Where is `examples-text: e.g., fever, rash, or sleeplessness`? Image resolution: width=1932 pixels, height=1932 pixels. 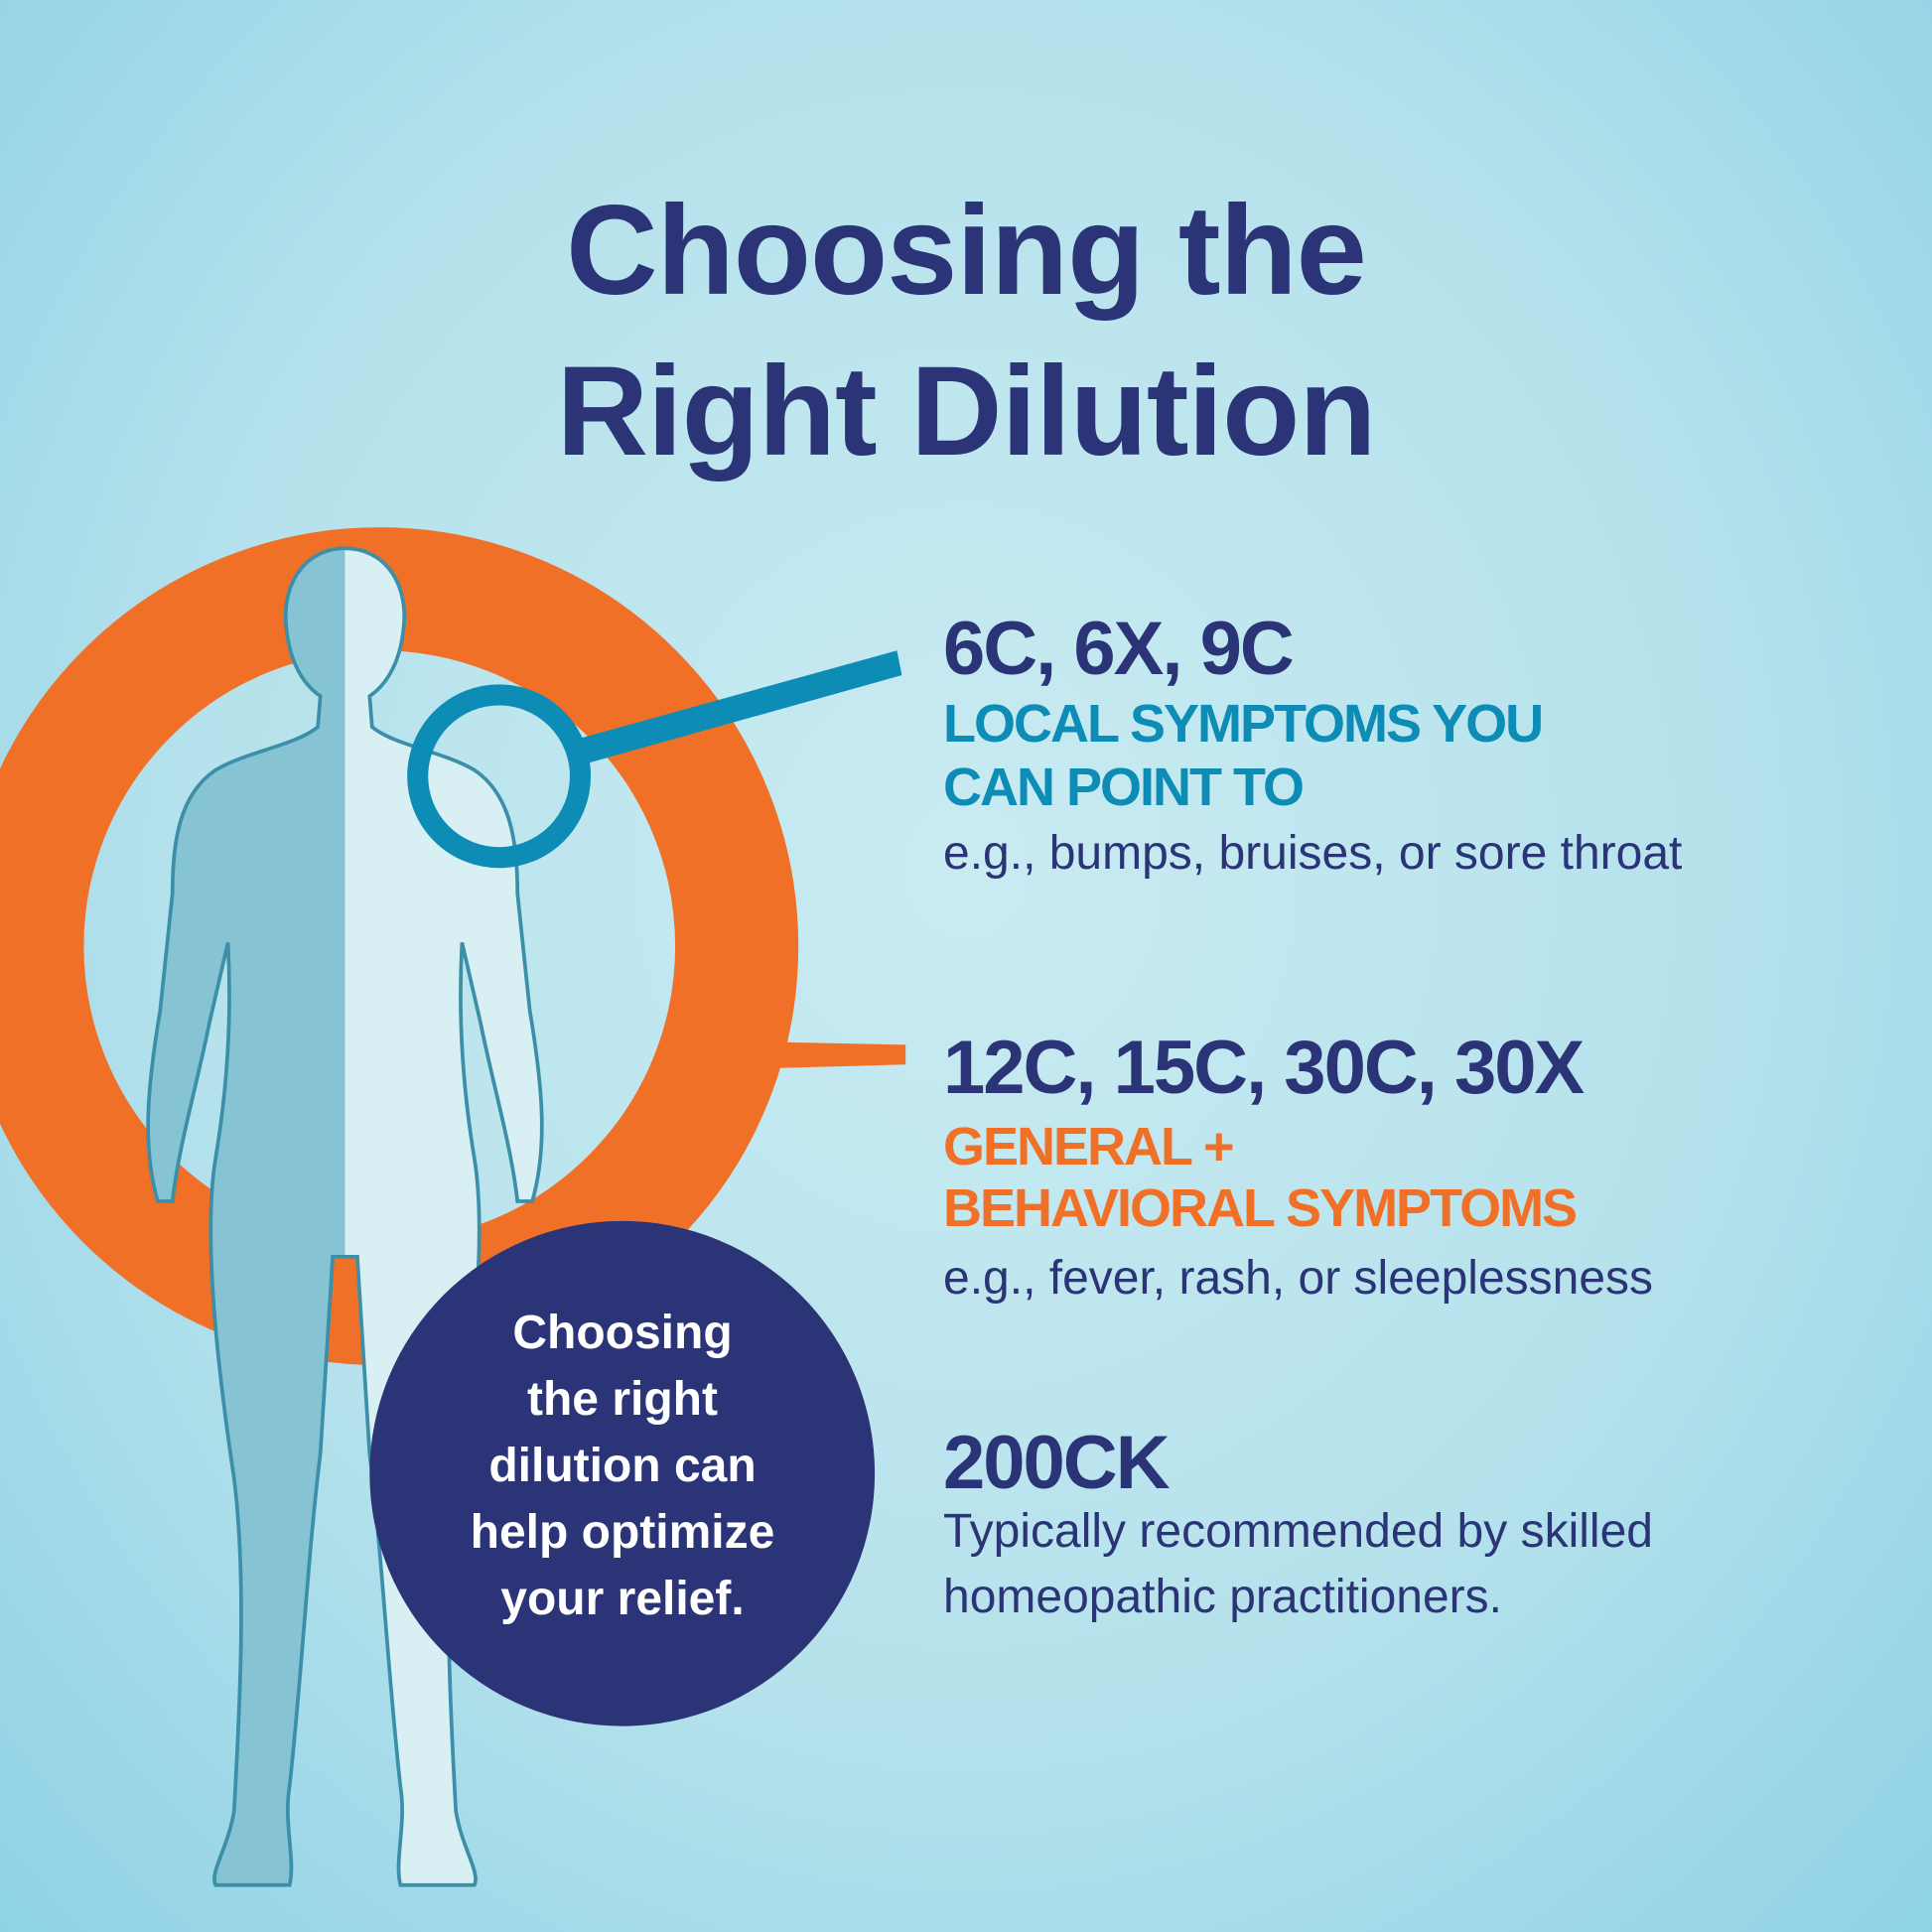
examples-text: e.g., fever, rash, or sleeplessness is located at coordinates (1298, 1278).